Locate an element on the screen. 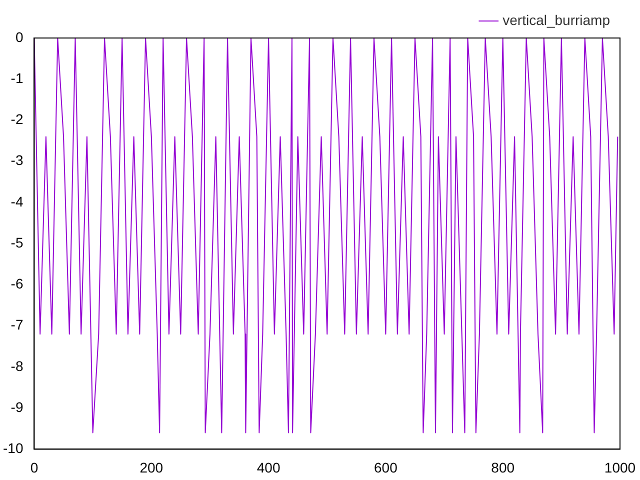  y-tick-label: -2 is located at coordinates (17, 119).